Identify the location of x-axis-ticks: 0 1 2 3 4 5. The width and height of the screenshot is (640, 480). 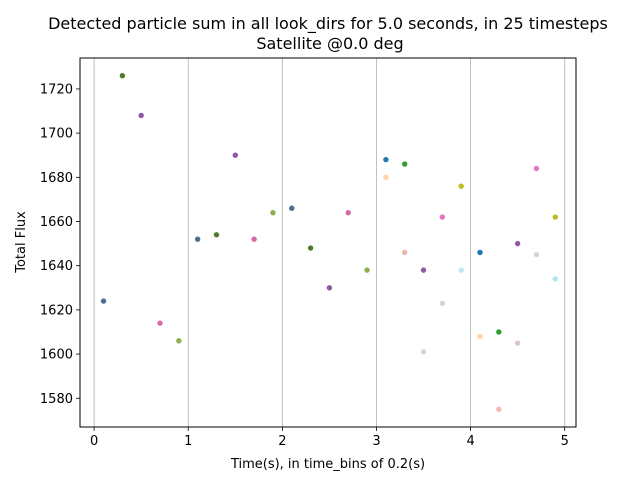
(329, 438).